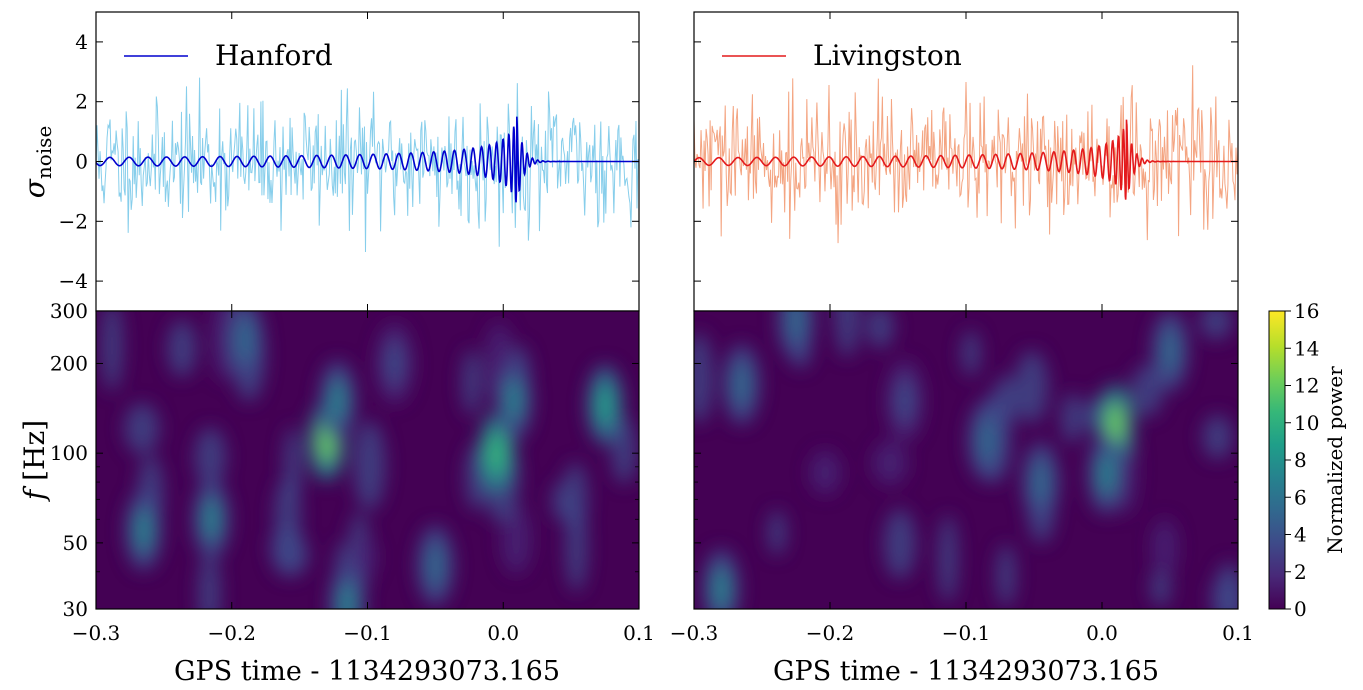 The width and height of the screenshot is (1363, 690). Describe the element at coordinates (81, 162) in the screenshot. I see `y-tick-label: 0` at that location.